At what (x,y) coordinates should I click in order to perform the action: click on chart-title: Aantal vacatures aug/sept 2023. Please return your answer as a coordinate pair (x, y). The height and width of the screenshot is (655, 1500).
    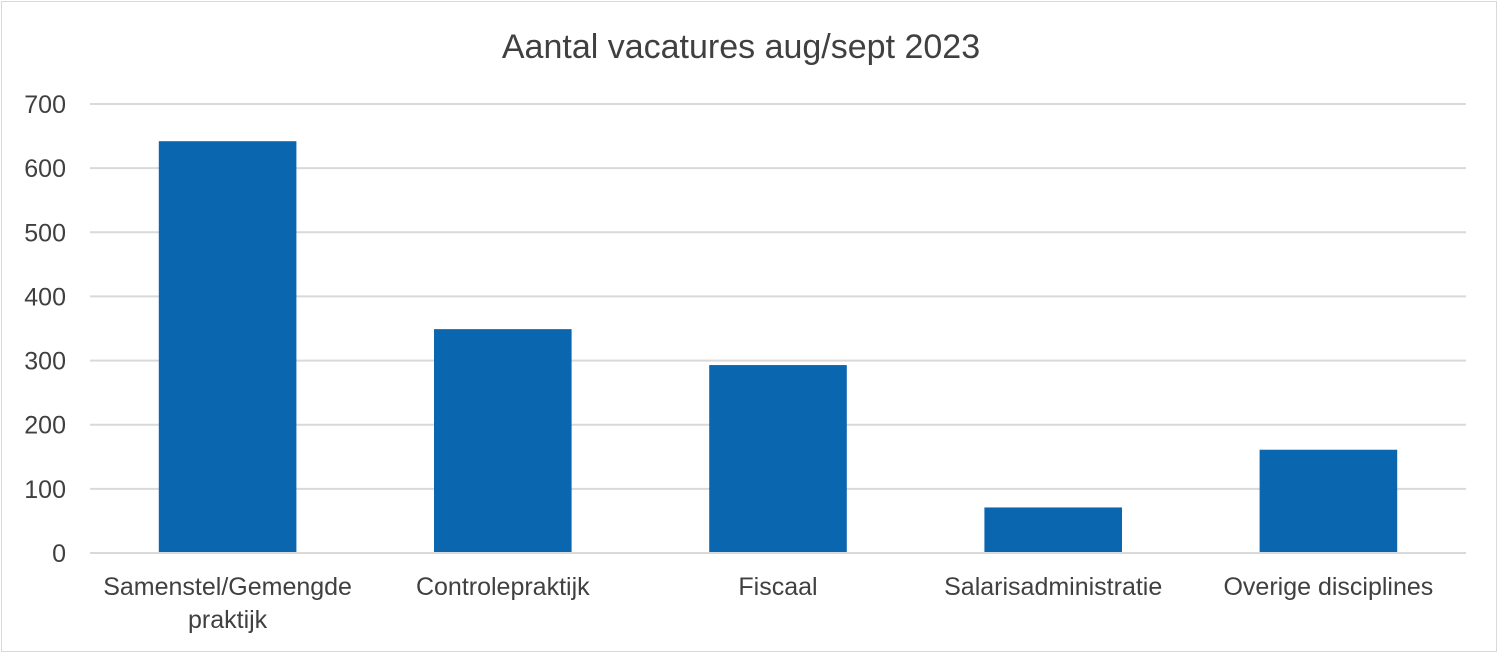
    Looking at the image, I should click on (741, 47).